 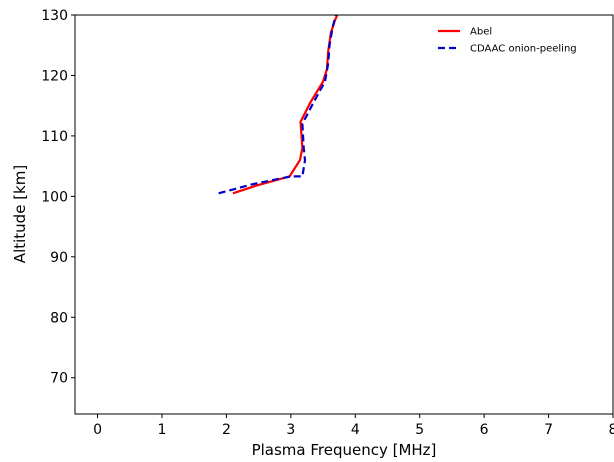 What do you see at coordinates (54, 16) in the screenshot?
I see `y-tick-label: 130` at bounding box center [54, 16].